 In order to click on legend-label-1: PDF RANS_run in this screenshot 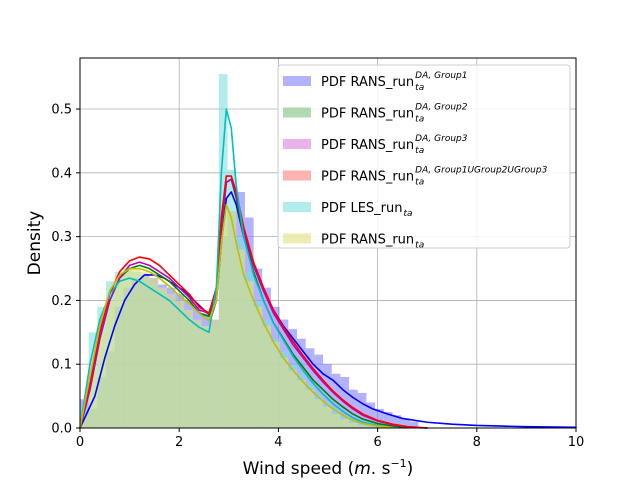, I will do `click(367, 114)`.